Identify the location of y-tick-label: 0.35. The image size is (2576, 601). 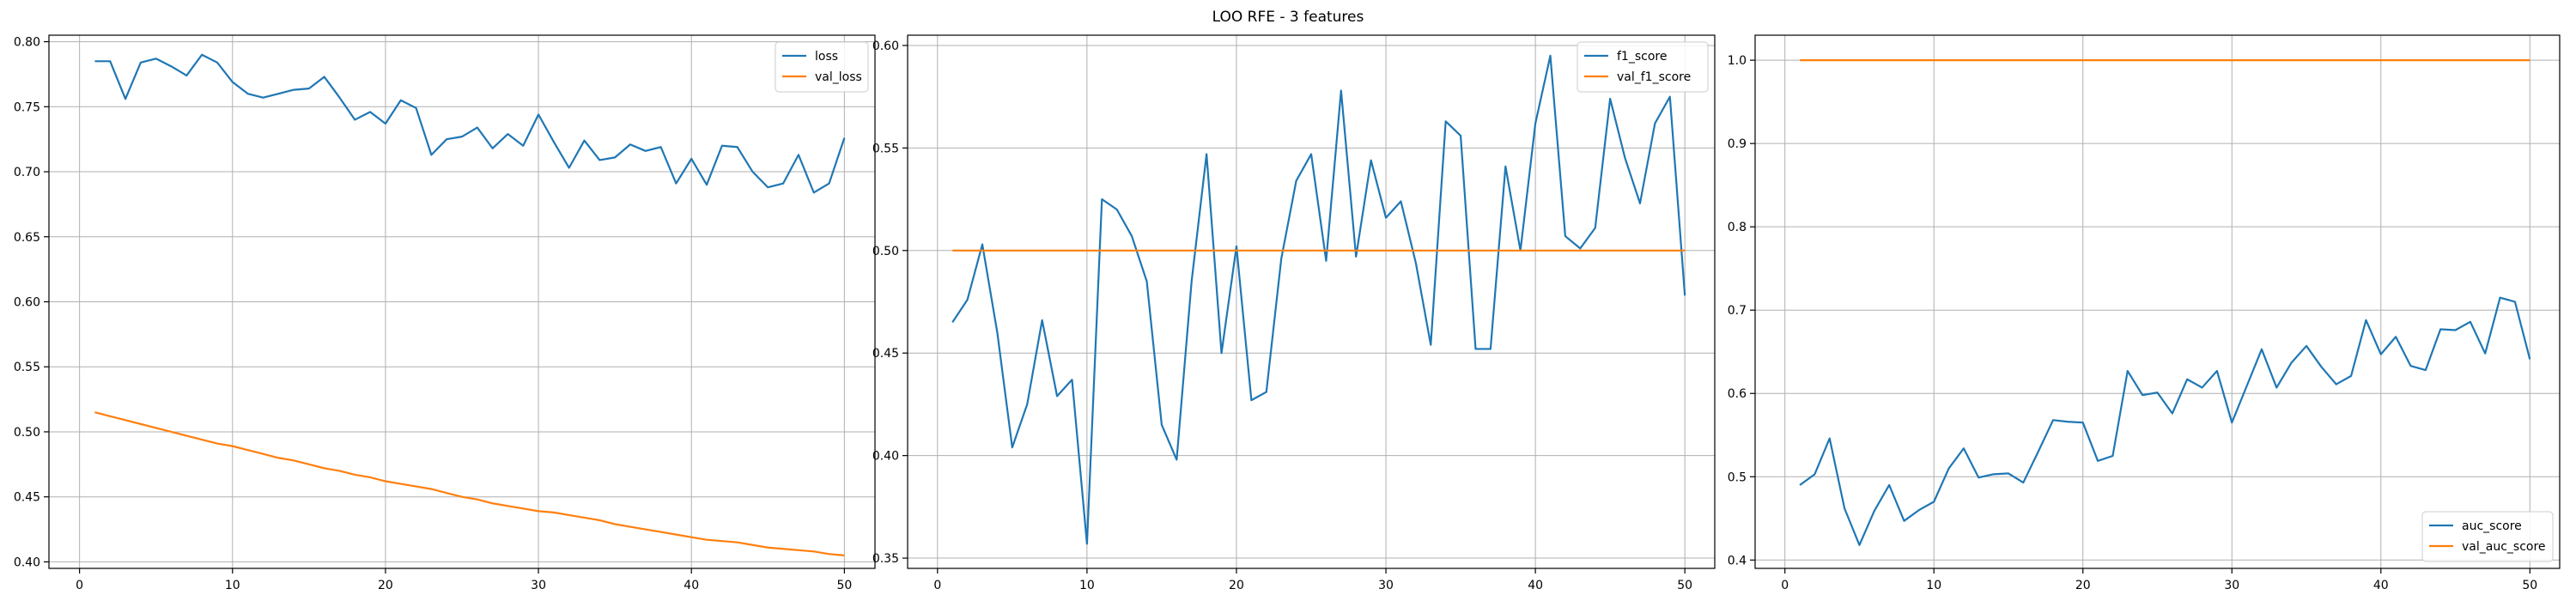
(885, 559).